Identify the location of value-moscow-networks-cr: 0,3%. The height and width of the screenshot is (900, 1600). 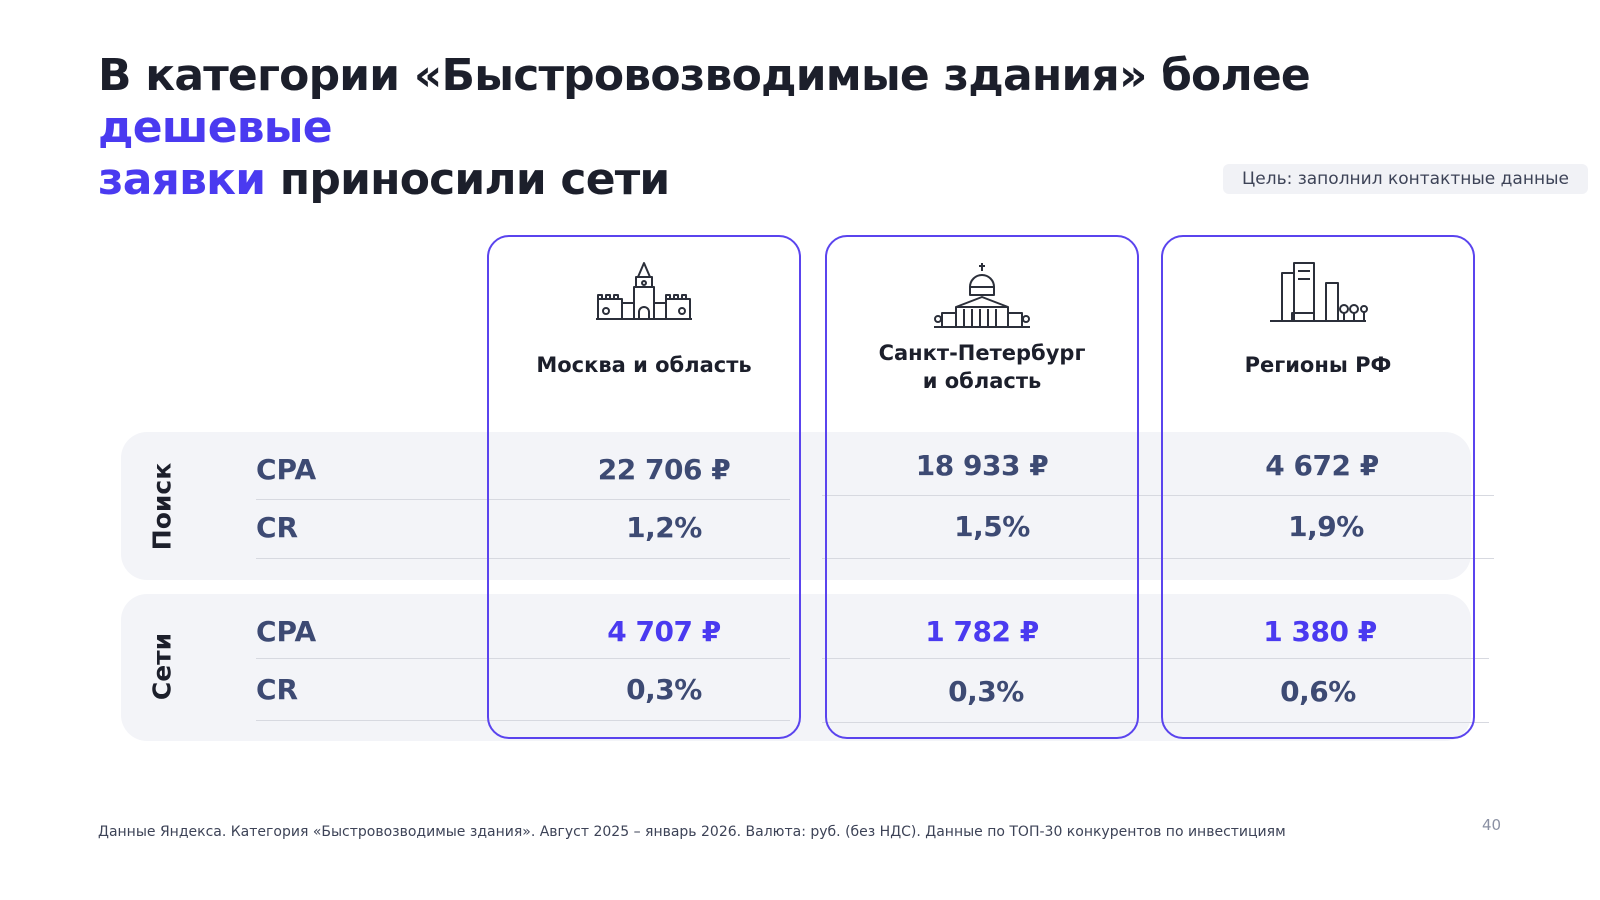
(664, 689).